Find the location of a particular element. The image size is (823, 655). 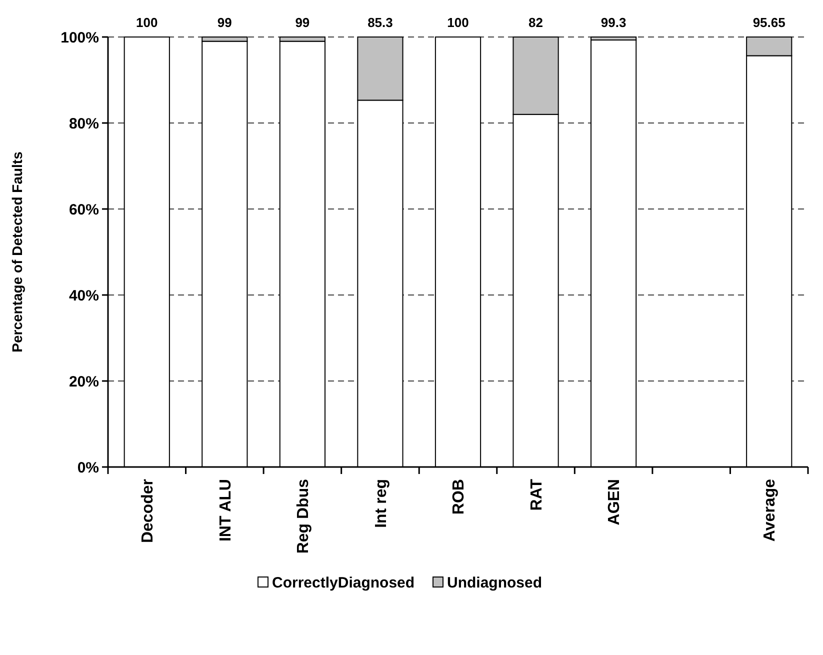

y-tick-label: 0% is located at coordinates (88, 467).